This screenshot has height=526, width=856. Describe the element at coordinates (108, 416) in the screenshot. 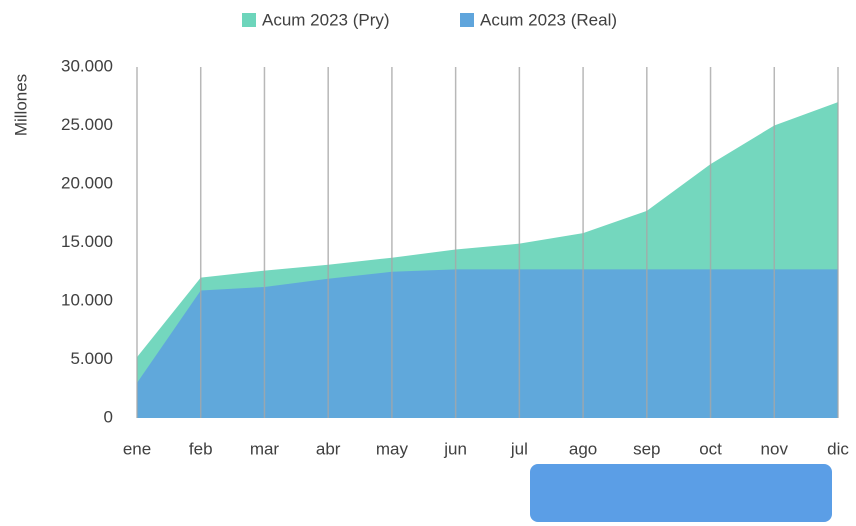

I see `y-tick-label: 0` at that location.